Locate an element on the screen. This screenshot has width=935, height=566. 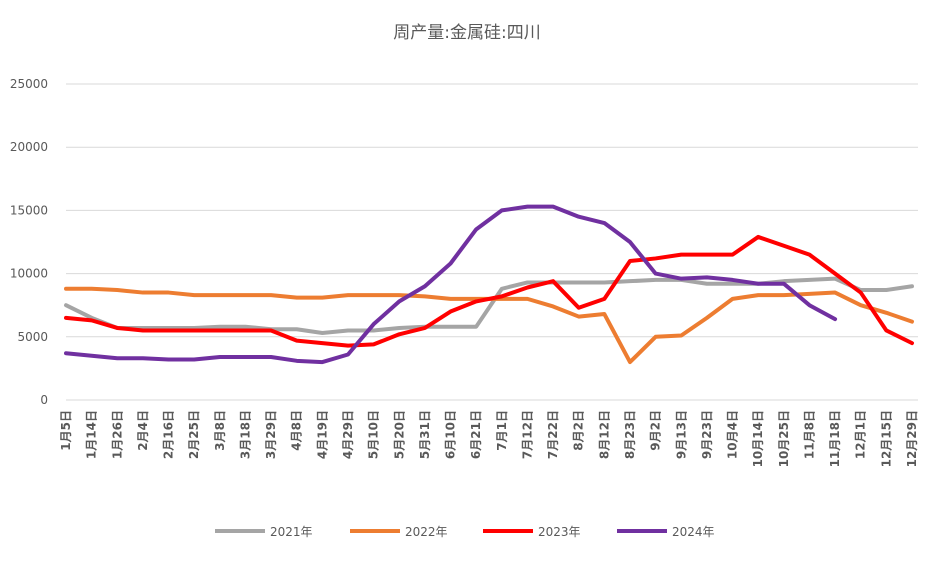
x-tick-label: 7月12日 is located at coordinates (527, 434).